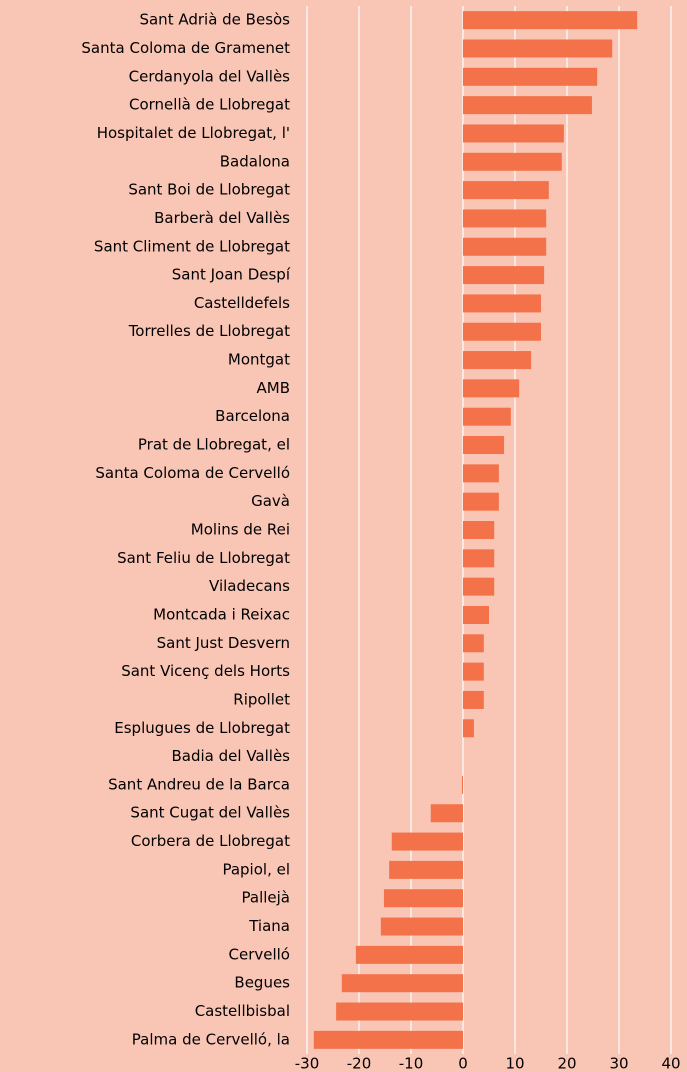 The image size is (687, 1072). What do you see at coordinates (231, 756) in the screenshot?
I see `y-tick-label: Badia del Vallès` at bounding box center [231, 756].